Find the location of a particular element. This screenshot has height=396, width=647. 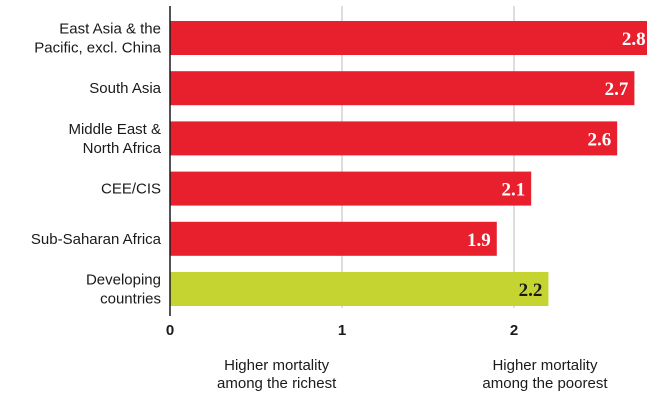

category-label-4: Sub-Saharan Africa is located at coordinates (96, 239).